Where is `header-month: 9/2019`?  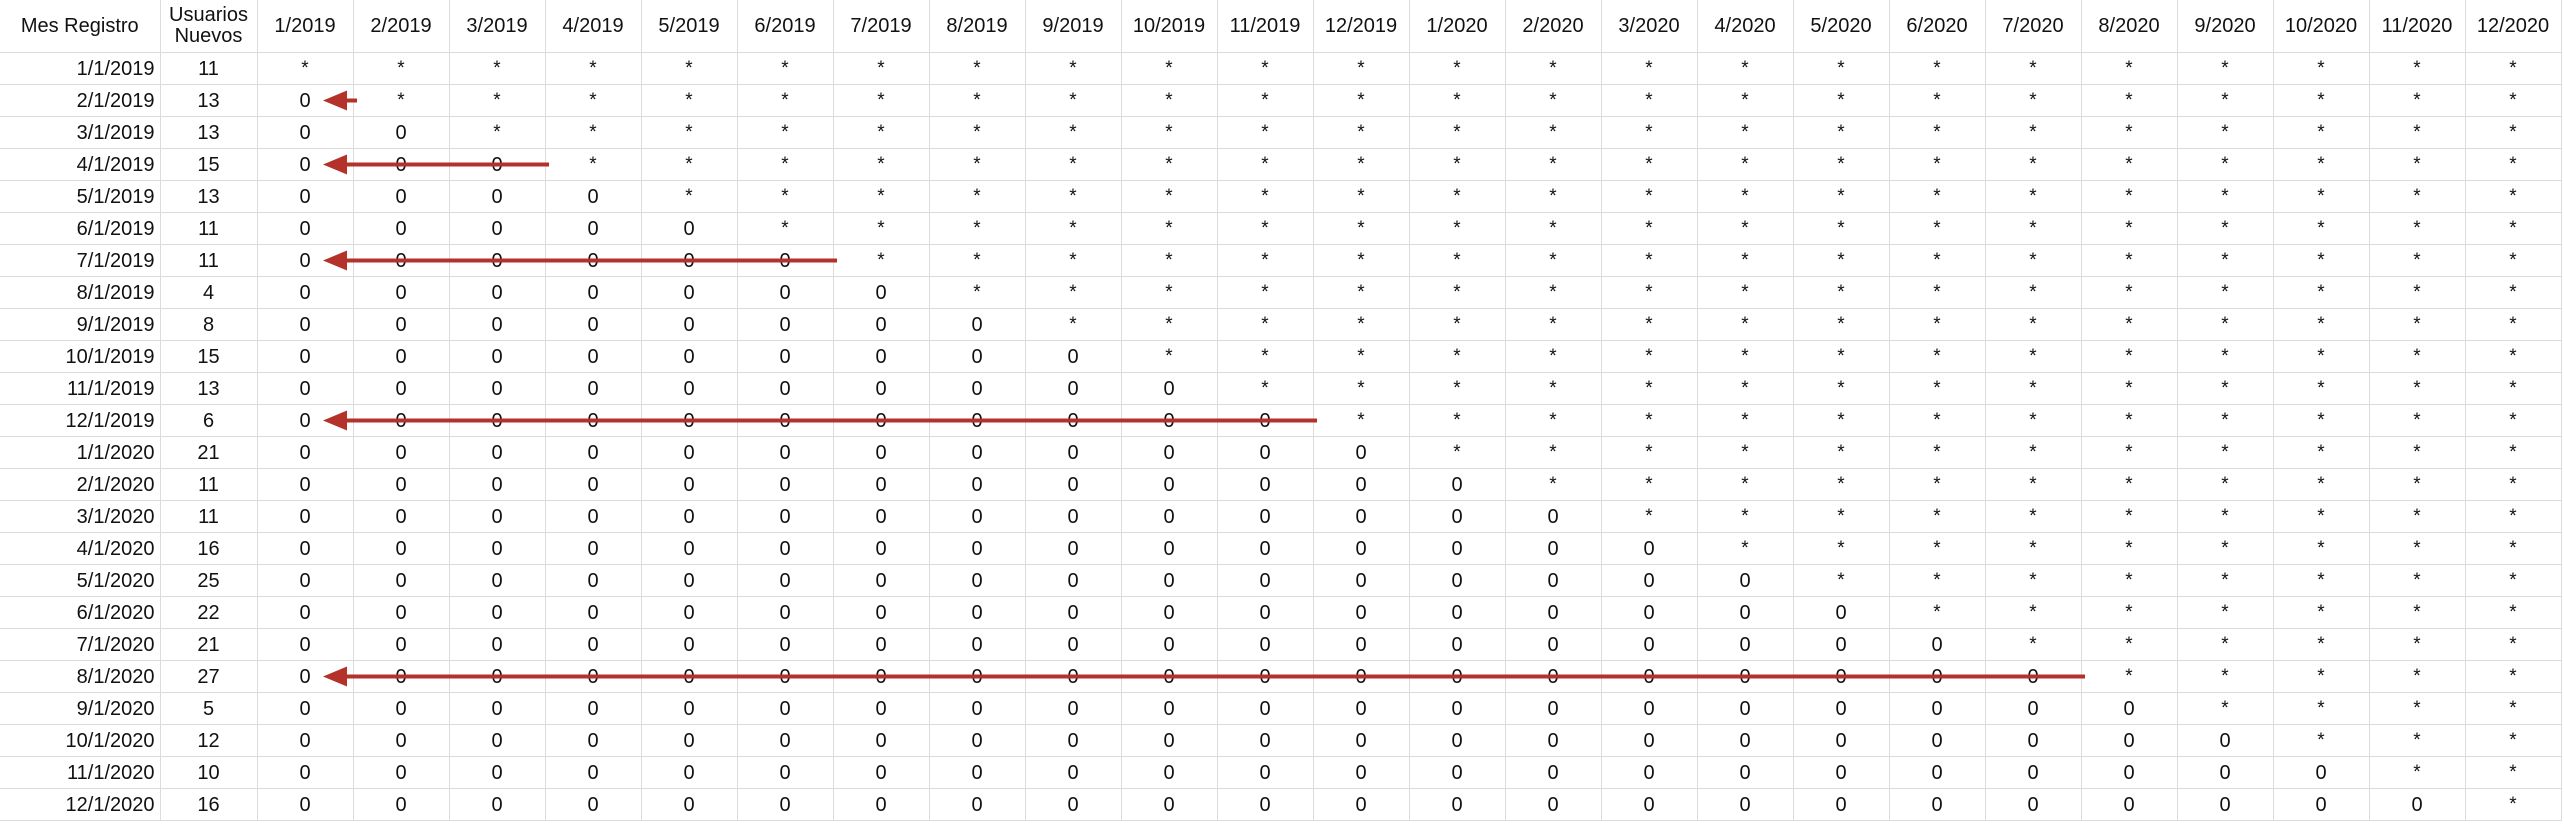
header-month: 9/2019 is located at coordinates (1073, 26).